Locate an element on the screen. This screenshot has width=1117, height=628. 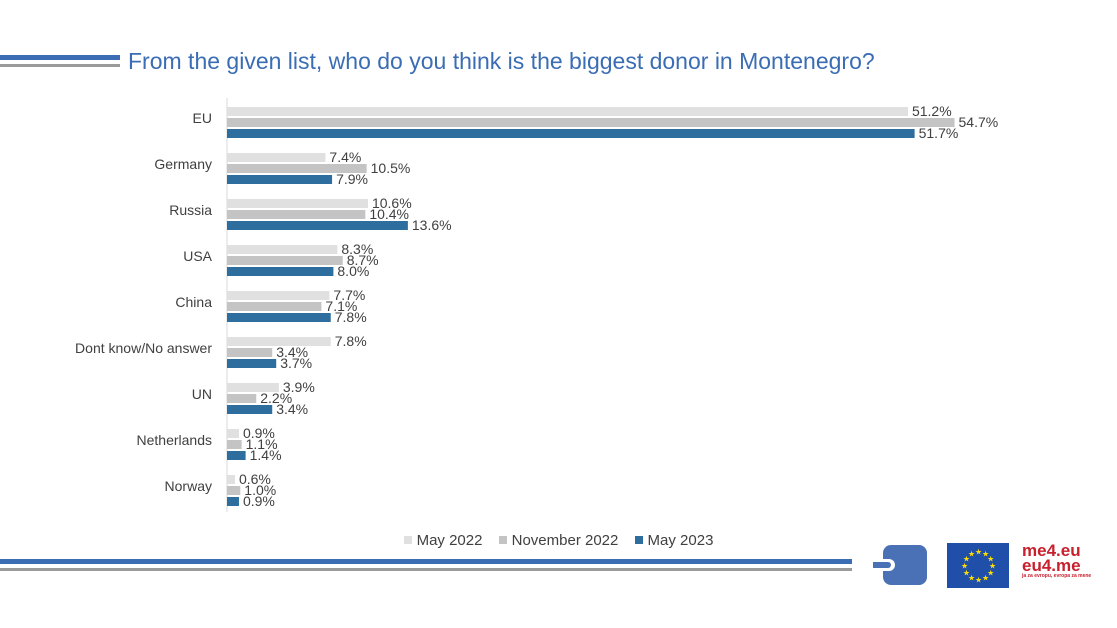
title-bar-gray is located at coordinates (60, 65).